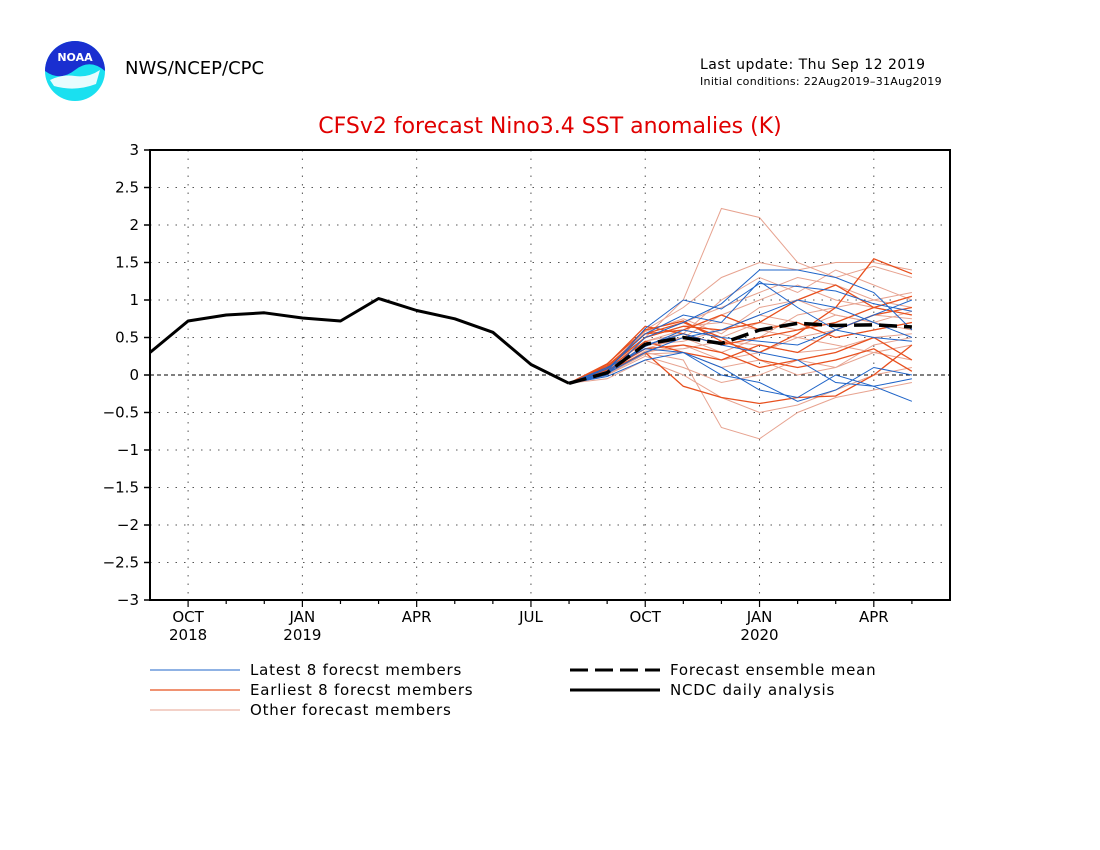  I want to click on y-tick-label: 0, so click(134, 375).